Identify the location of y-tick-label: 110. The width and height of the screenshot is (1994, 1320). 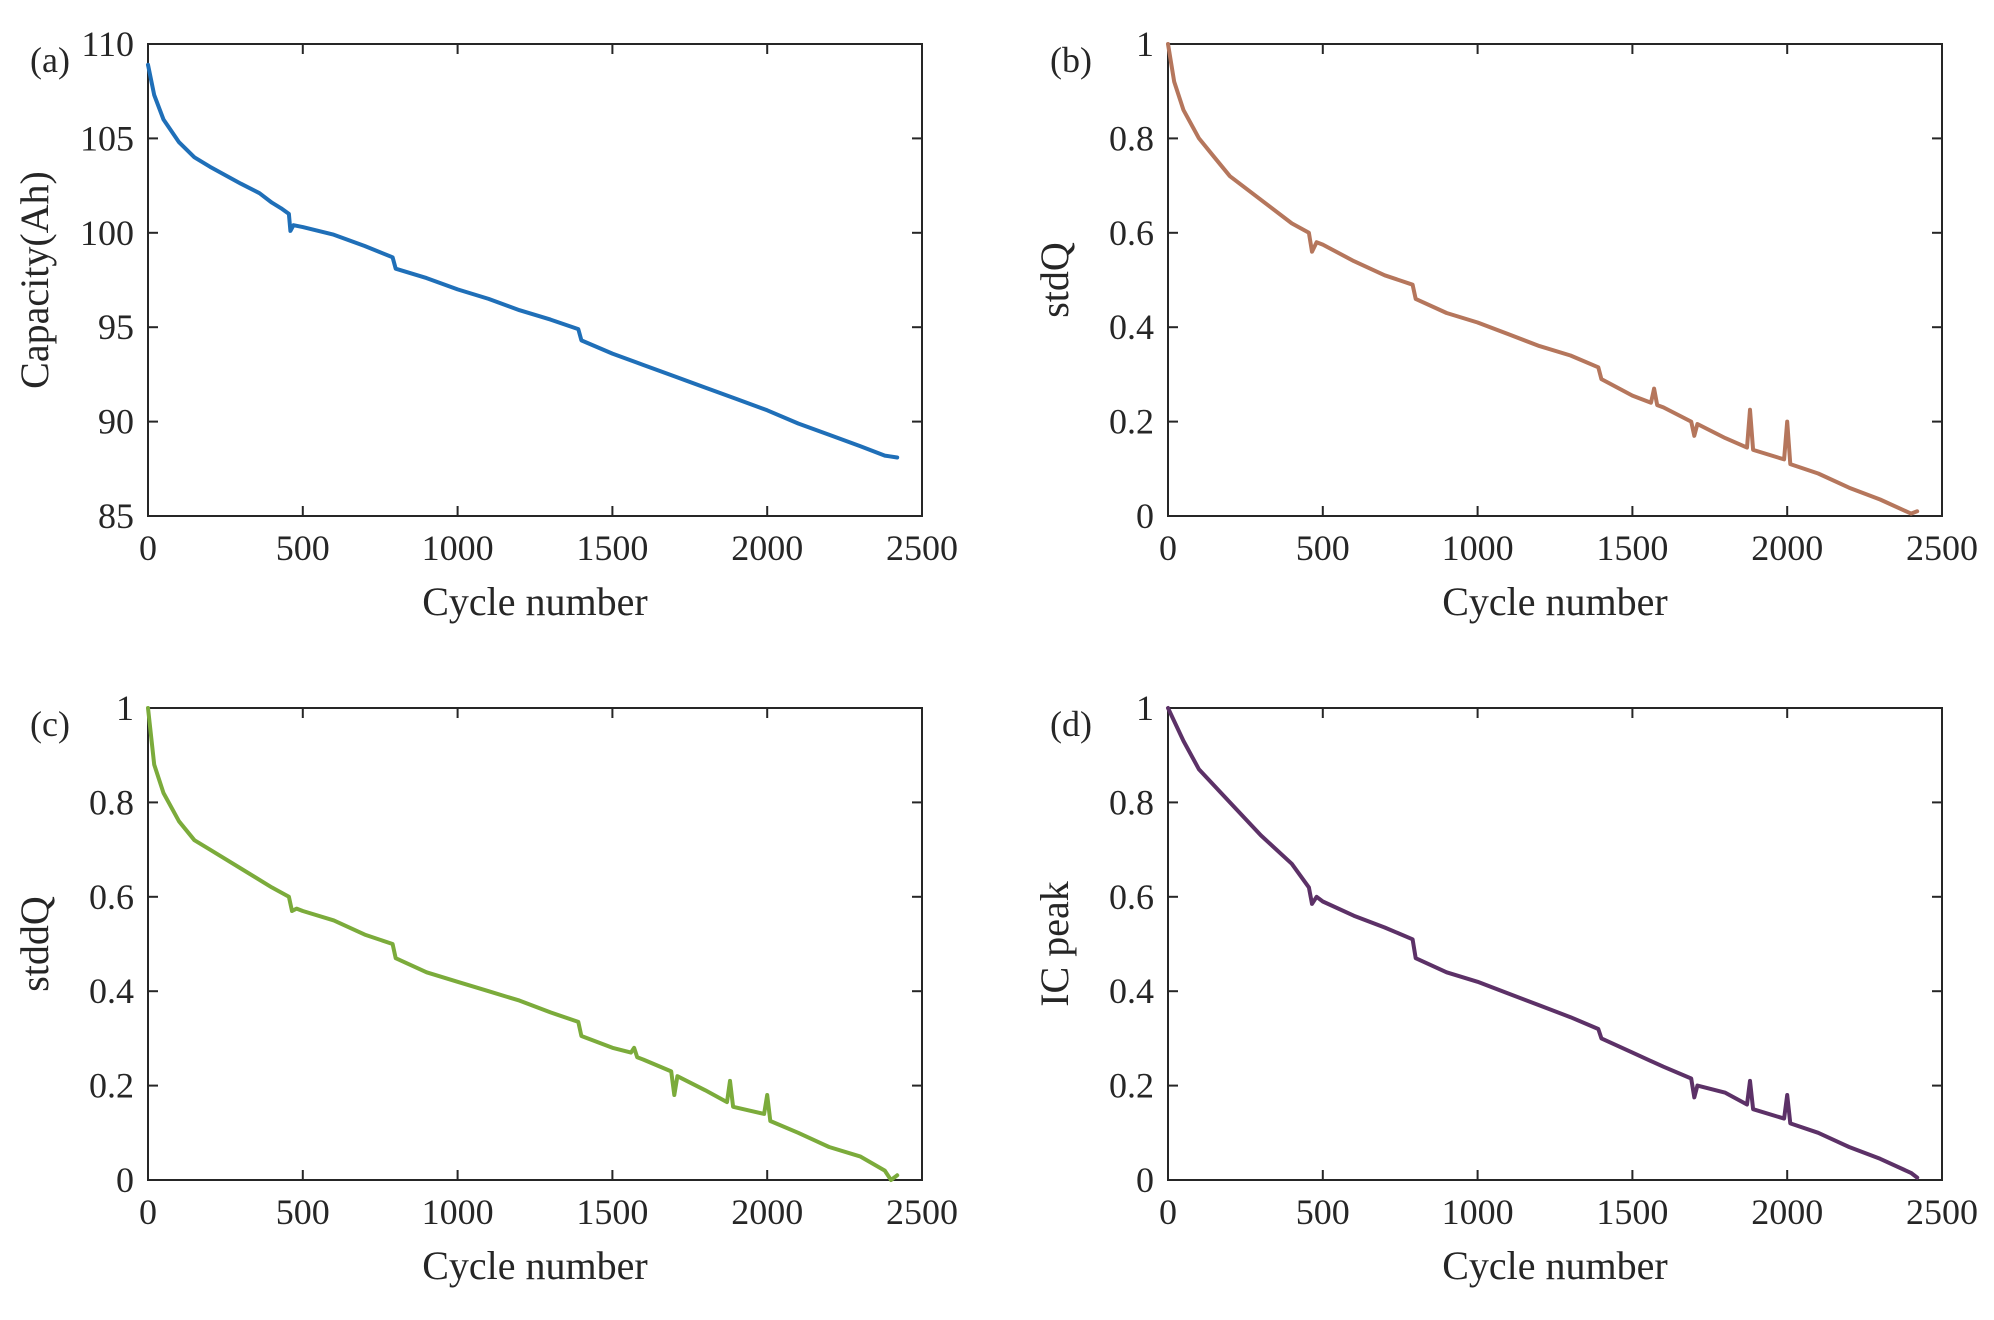
(107, 44).